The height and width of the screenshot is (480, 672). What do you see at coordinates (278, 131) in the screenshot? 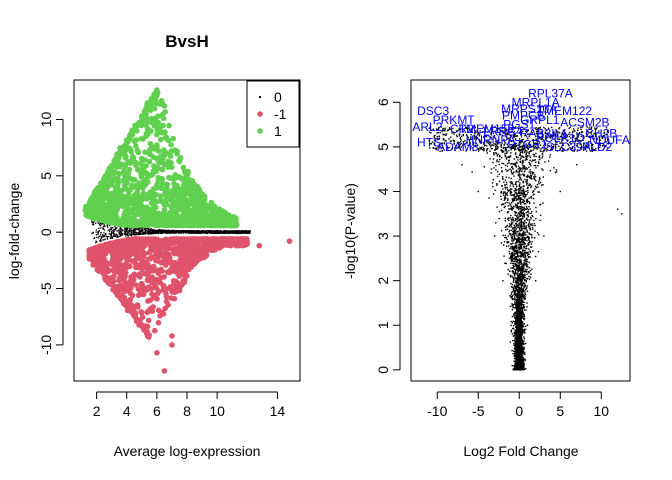
I see `legend-label: 1` at bounding box center [278, 131].